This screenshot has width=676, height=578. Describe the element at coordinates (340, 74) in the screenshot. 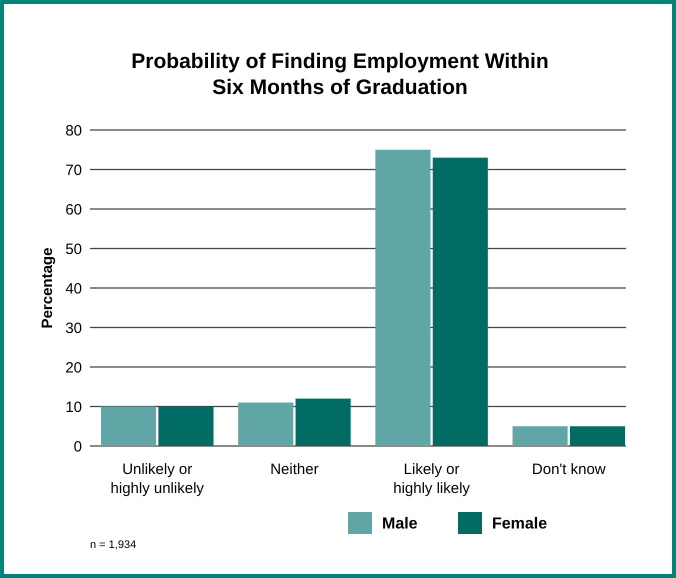

I see `chart-title: Probability of Finding Employment Within Six Months of Graduation` at that location.